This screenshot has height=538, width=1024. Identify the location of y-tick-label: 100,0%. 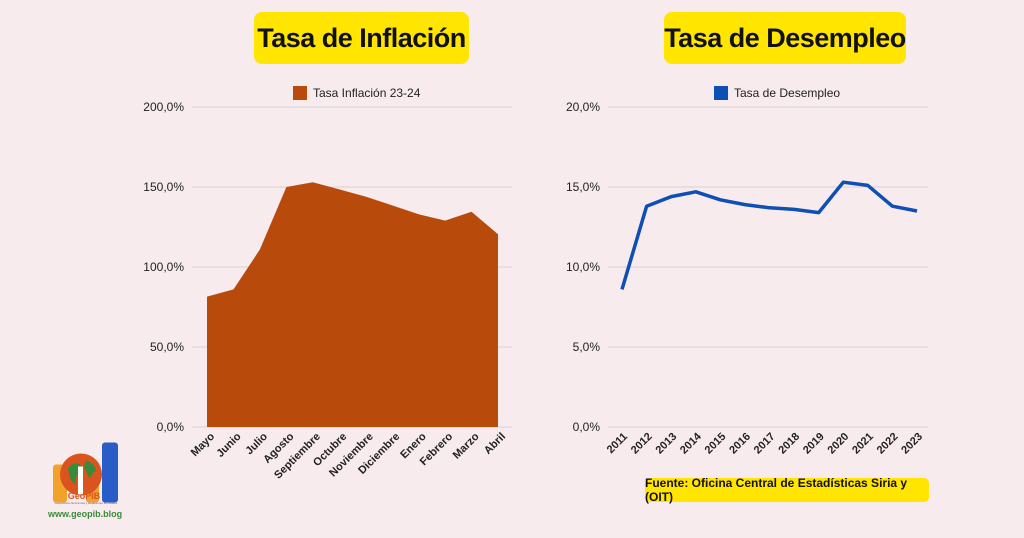
(163, 267).